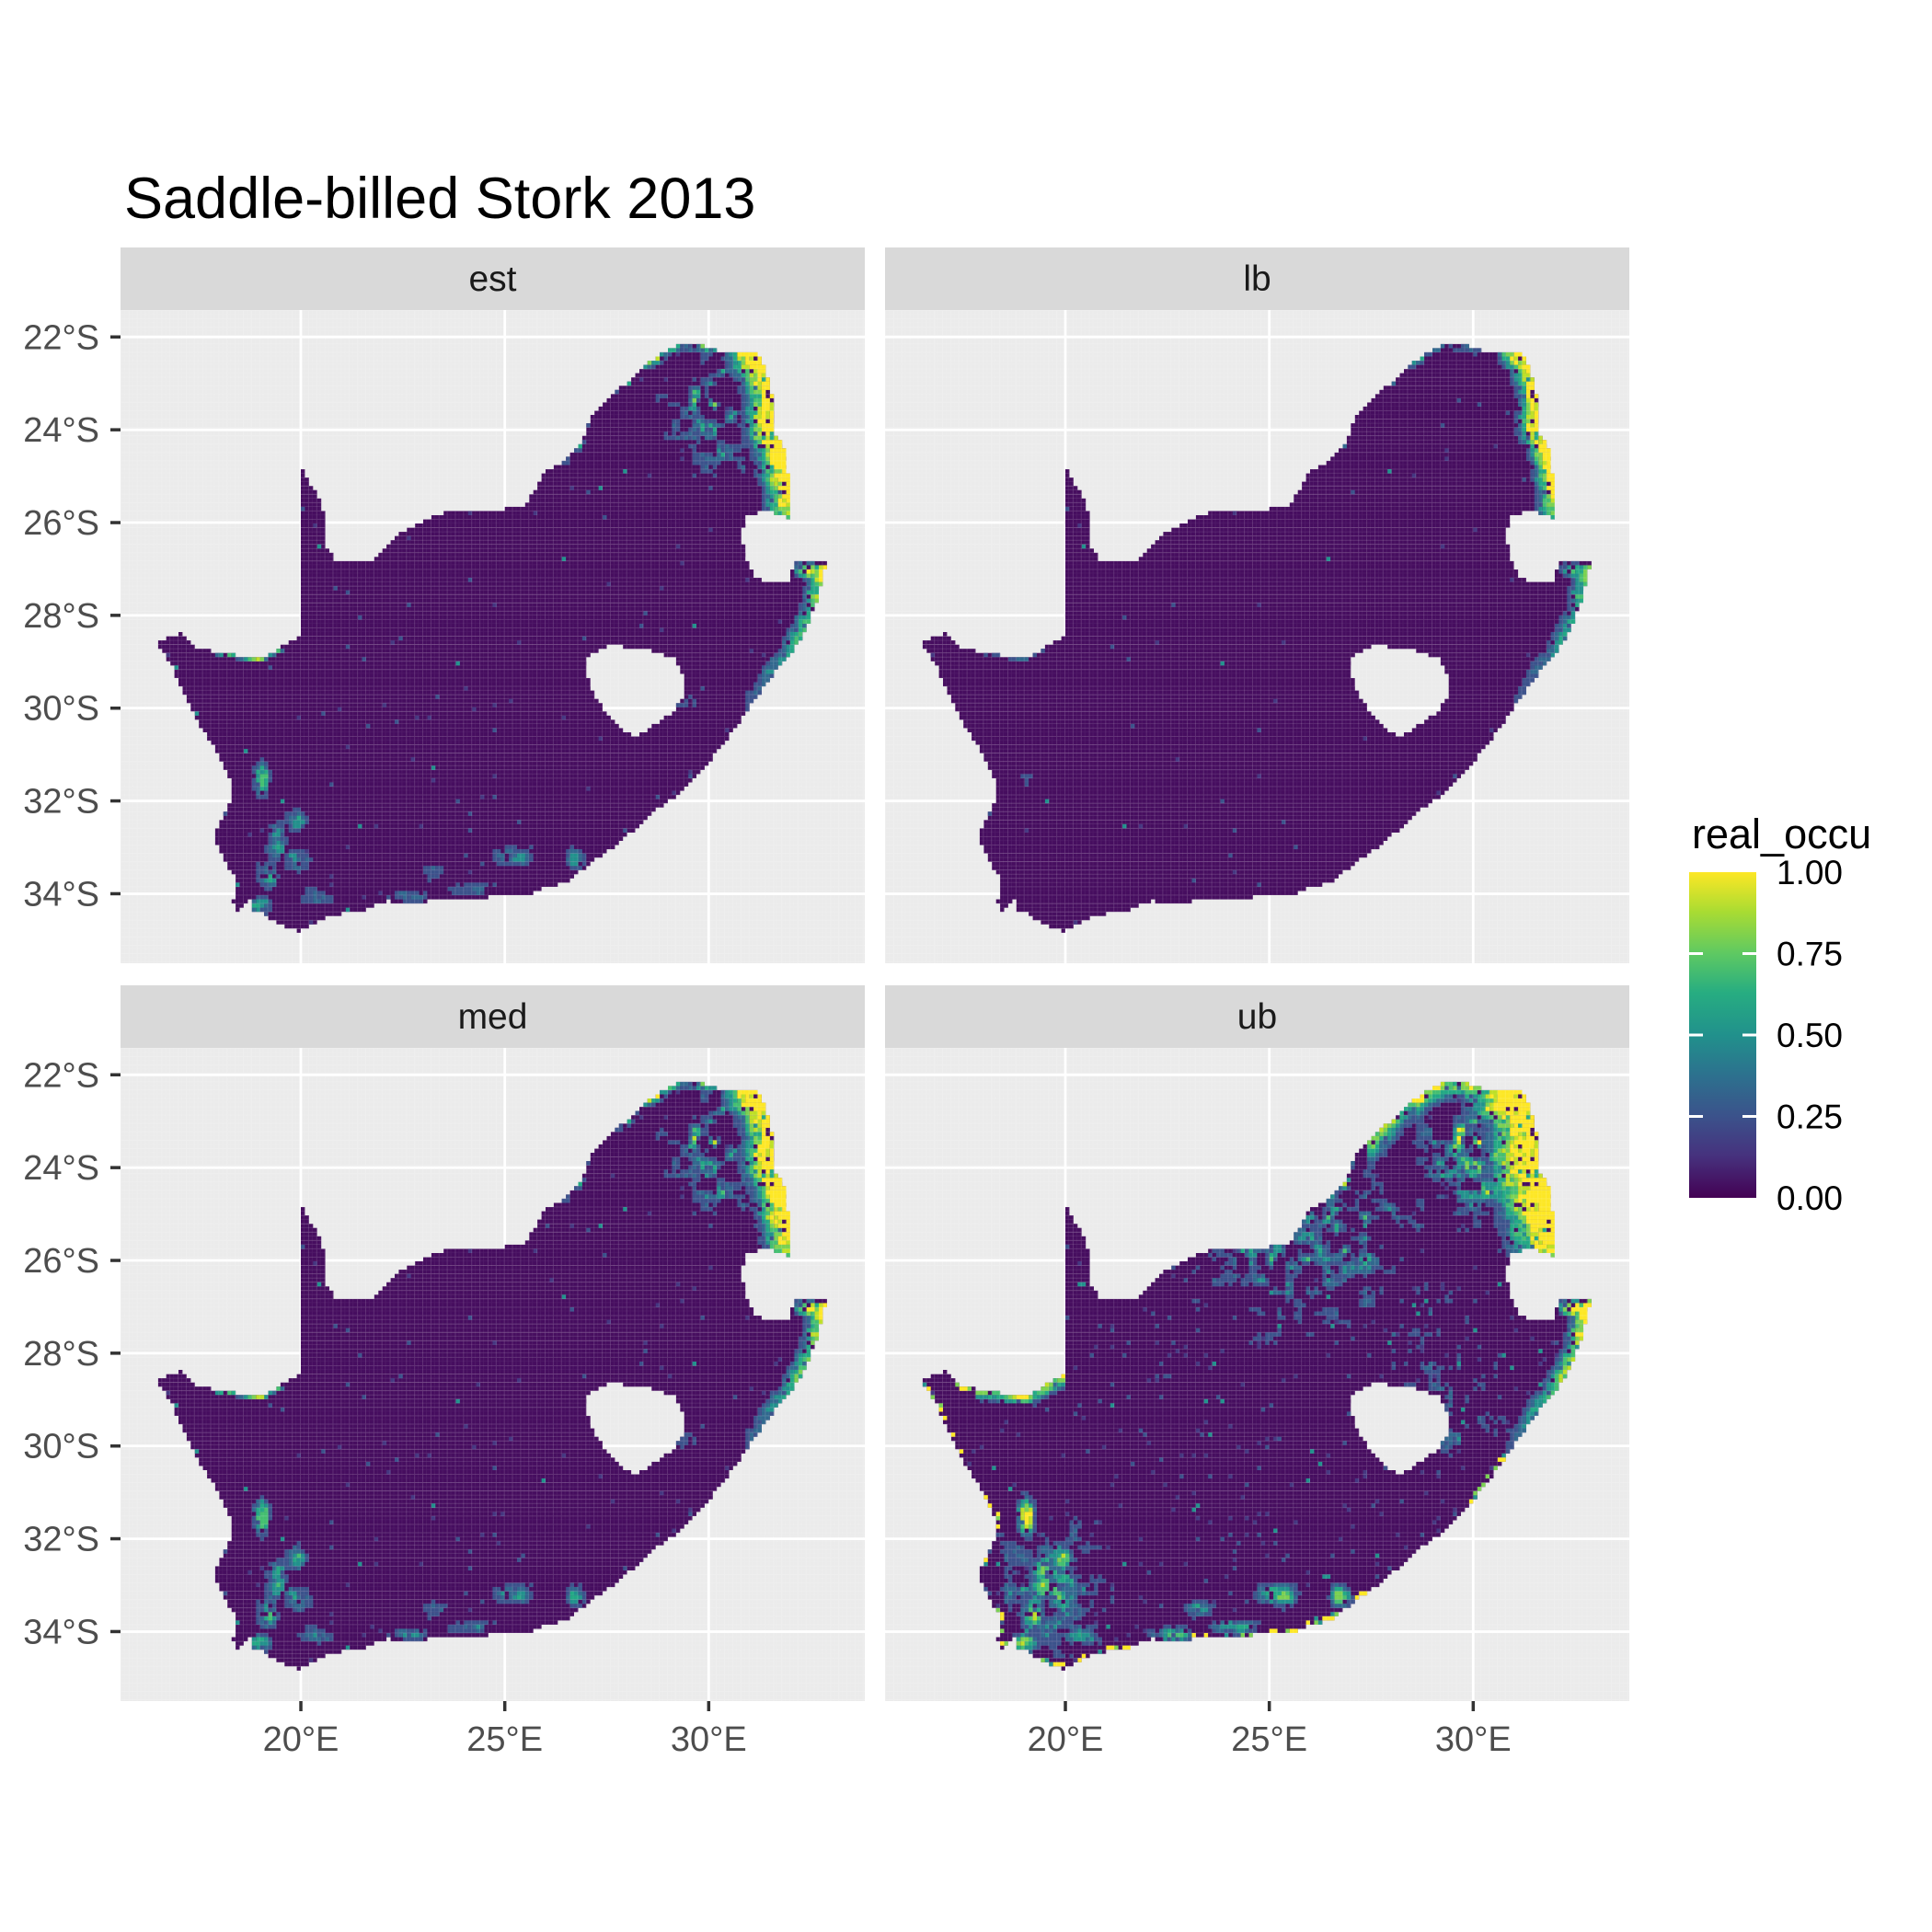 This screenshot has width=1932, height=1932. I want to click on svg-text: ub, so click(1257, 1017).